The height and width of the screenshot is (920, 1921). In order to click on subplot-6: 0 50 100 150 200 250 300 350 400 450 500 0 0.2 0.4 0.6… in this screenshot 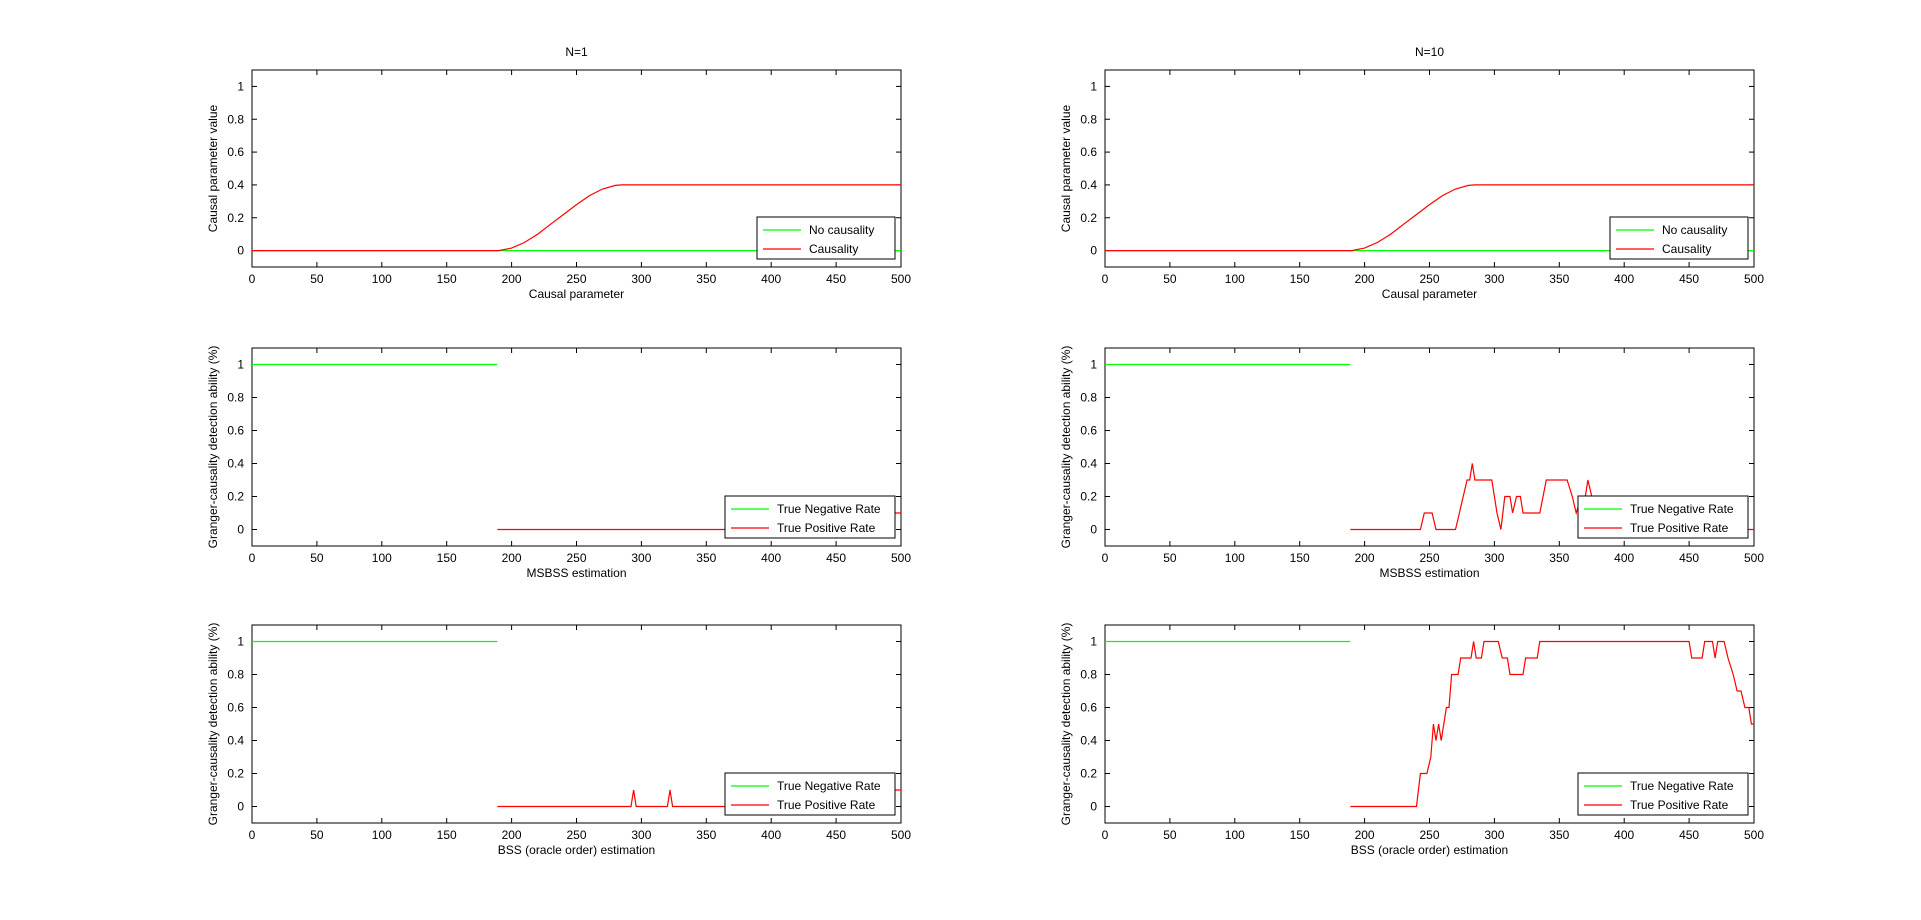, I will do `click(1411, 740)`.